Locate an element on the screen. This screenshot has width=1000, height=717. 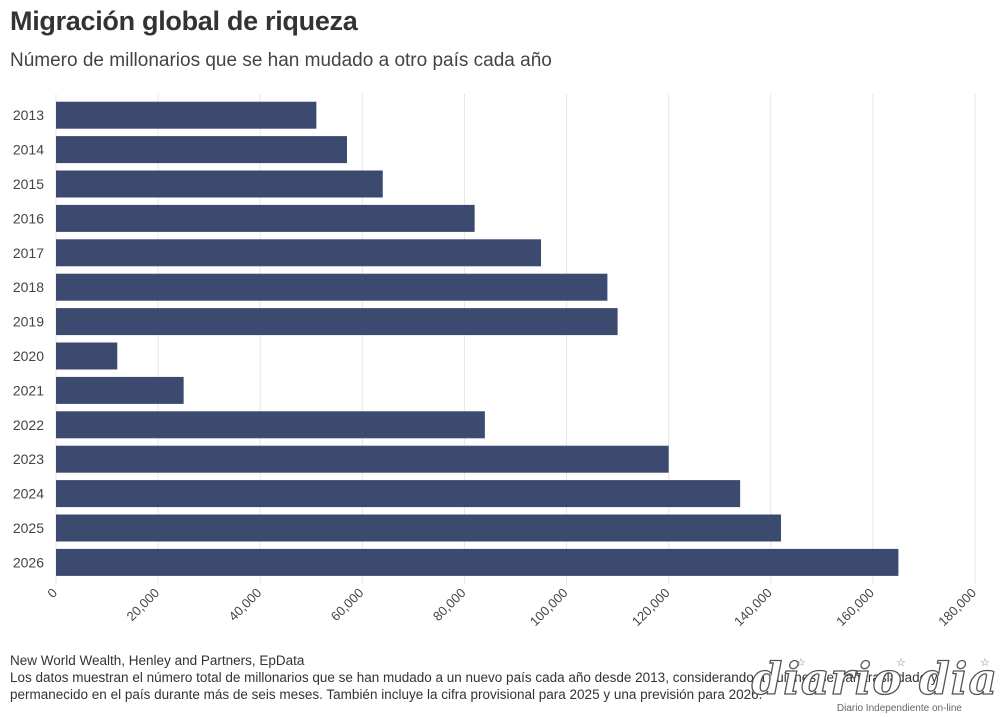
y-tick-label: 2024 is located at coordinates (28, 494).